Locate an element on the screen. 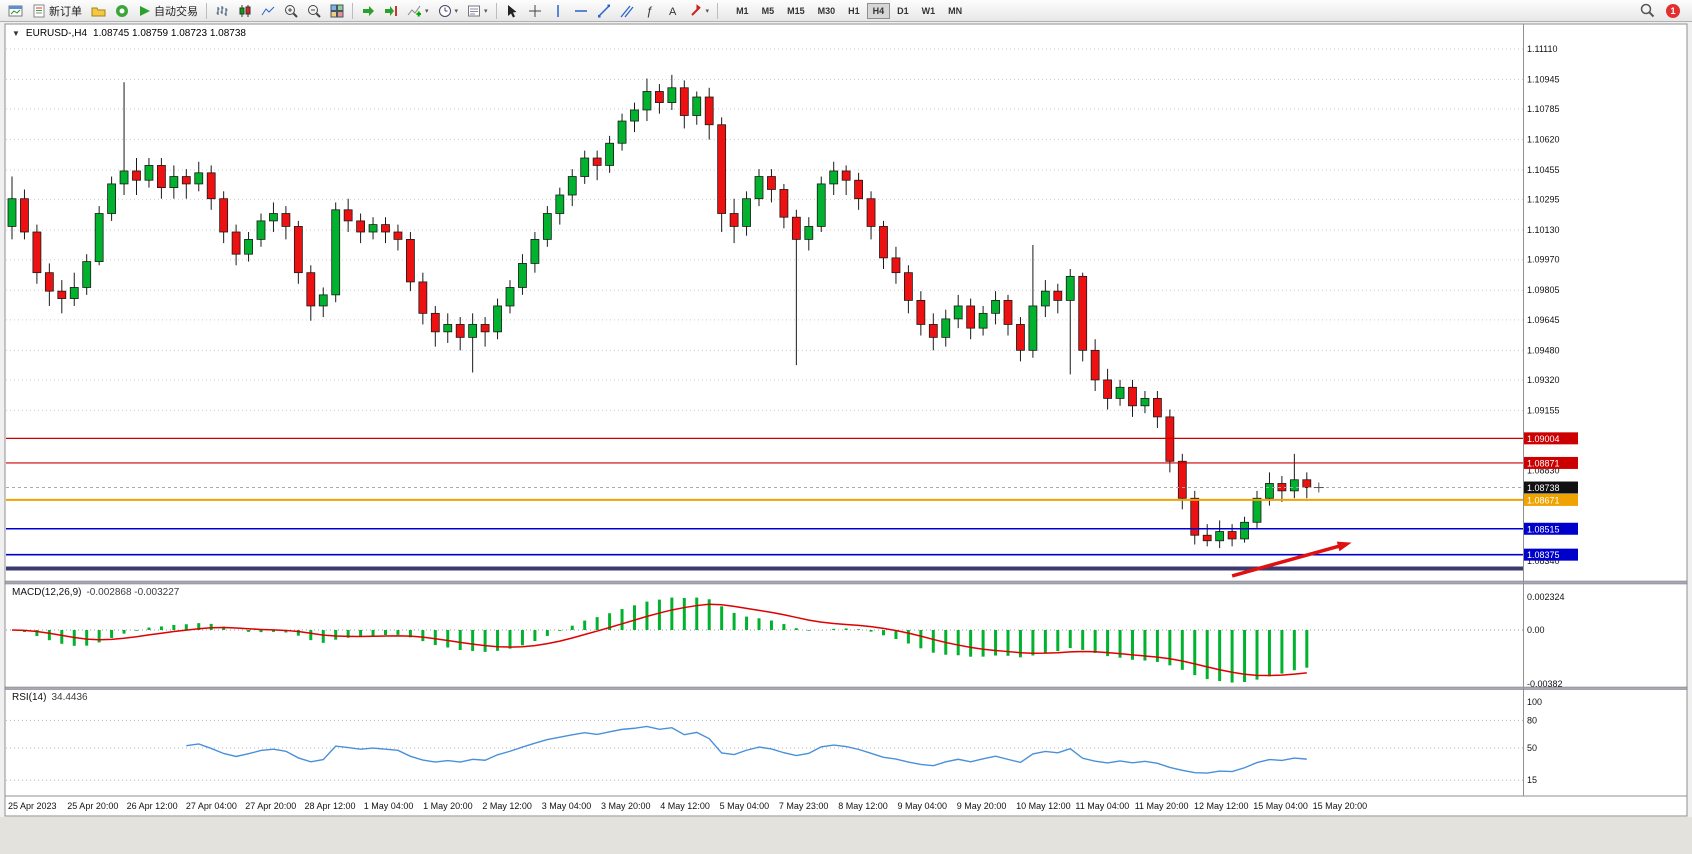  zoom-out-icon is located at coordinates (314, 11).